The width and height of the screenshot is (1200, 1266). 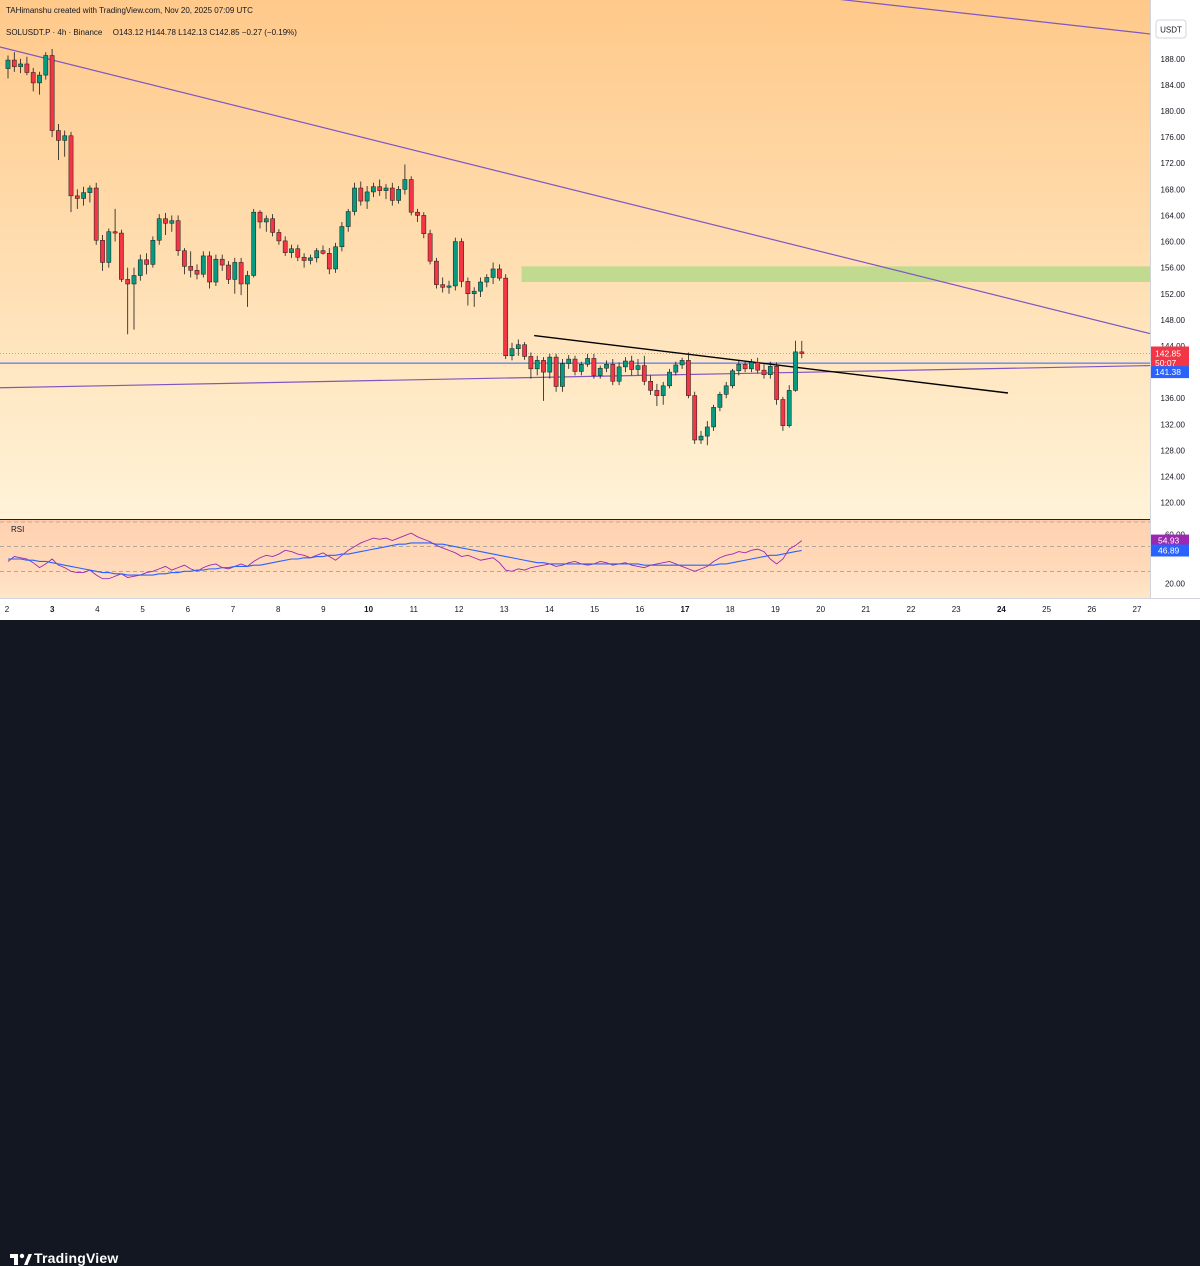 What do you see at coordinates (911, 609) in the screenshot?
I see `time-axis-tick-label: 22` at bounding box center [911, 609].